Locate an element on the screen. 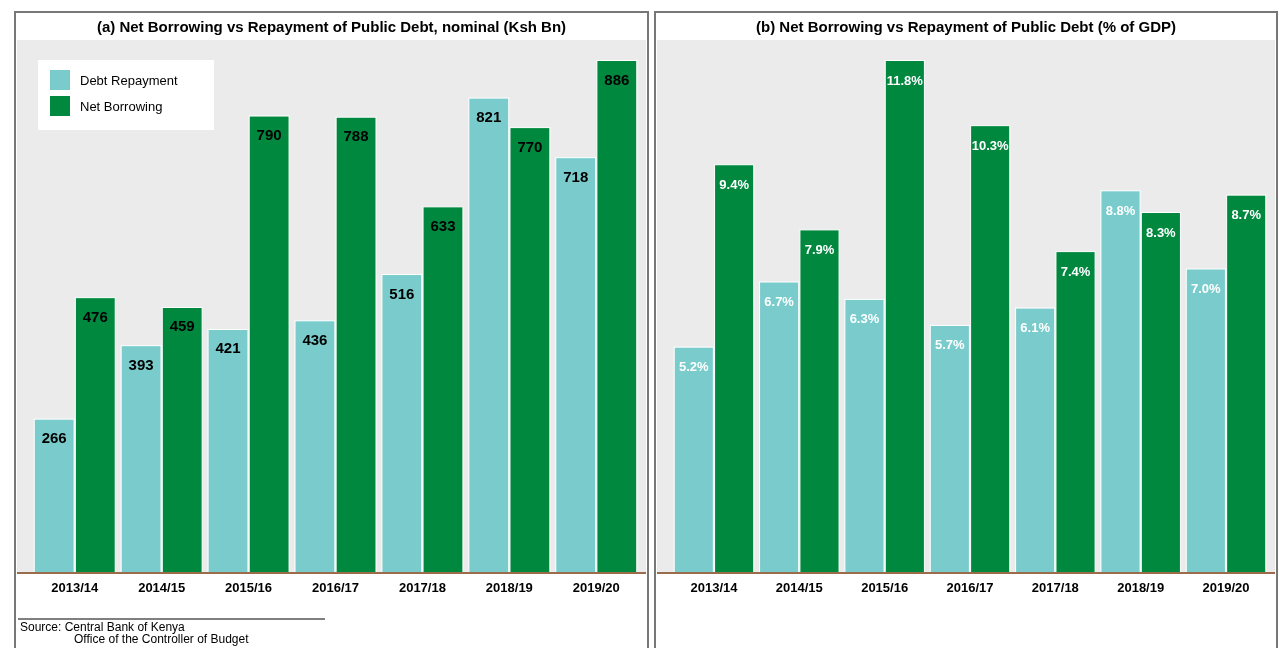 This screenshot has height=648, width=1279. data-label: 421 is located at coordinates (228, 348).